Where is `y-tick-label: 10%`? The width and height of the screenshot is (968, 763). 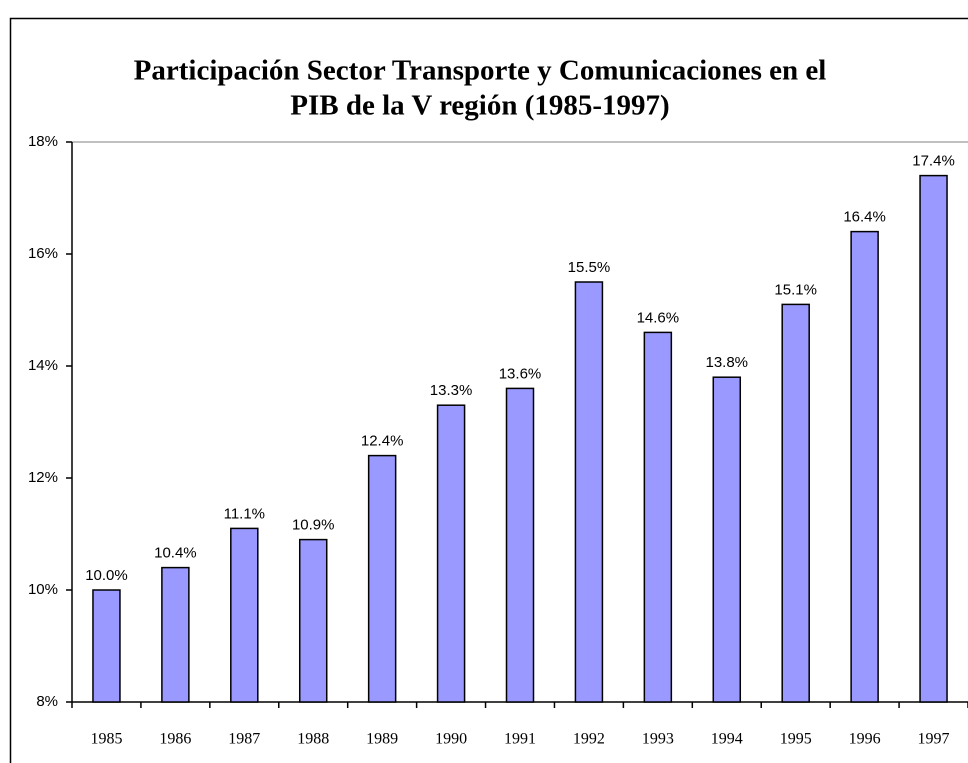
y-tick-label: 10% is located at coordinates (43, 589).